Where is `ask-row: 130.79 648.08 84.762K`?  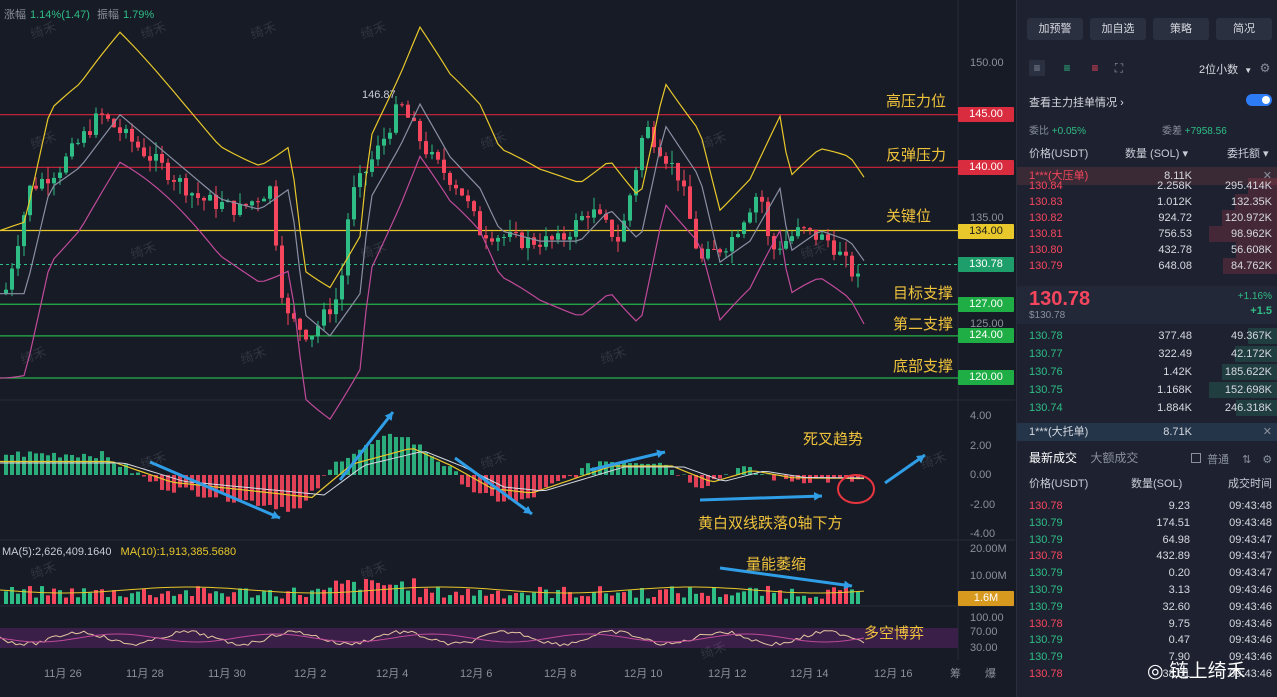
ask-row: 130.79 648.08 84.762K is located at coordinates (1147, 266).